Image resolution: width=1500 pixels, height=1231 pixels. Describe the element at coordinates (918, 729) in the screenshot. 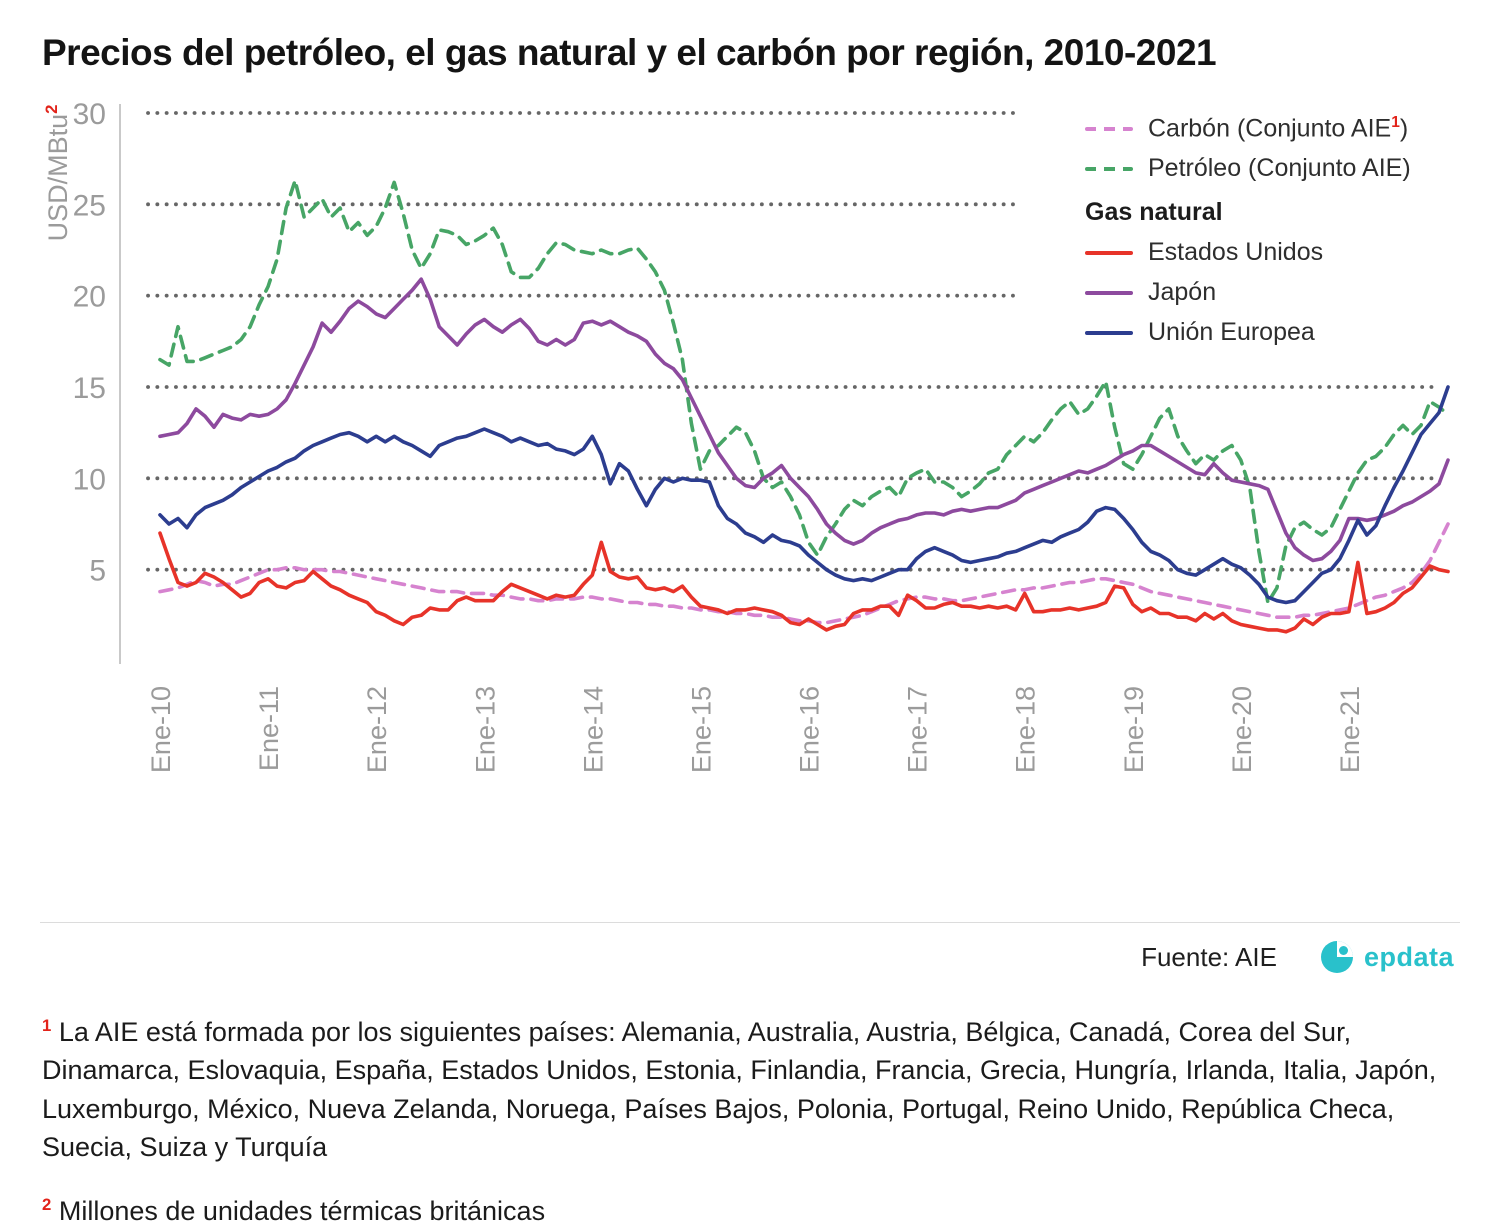

I see `svg-text: Ene-17` at that location.